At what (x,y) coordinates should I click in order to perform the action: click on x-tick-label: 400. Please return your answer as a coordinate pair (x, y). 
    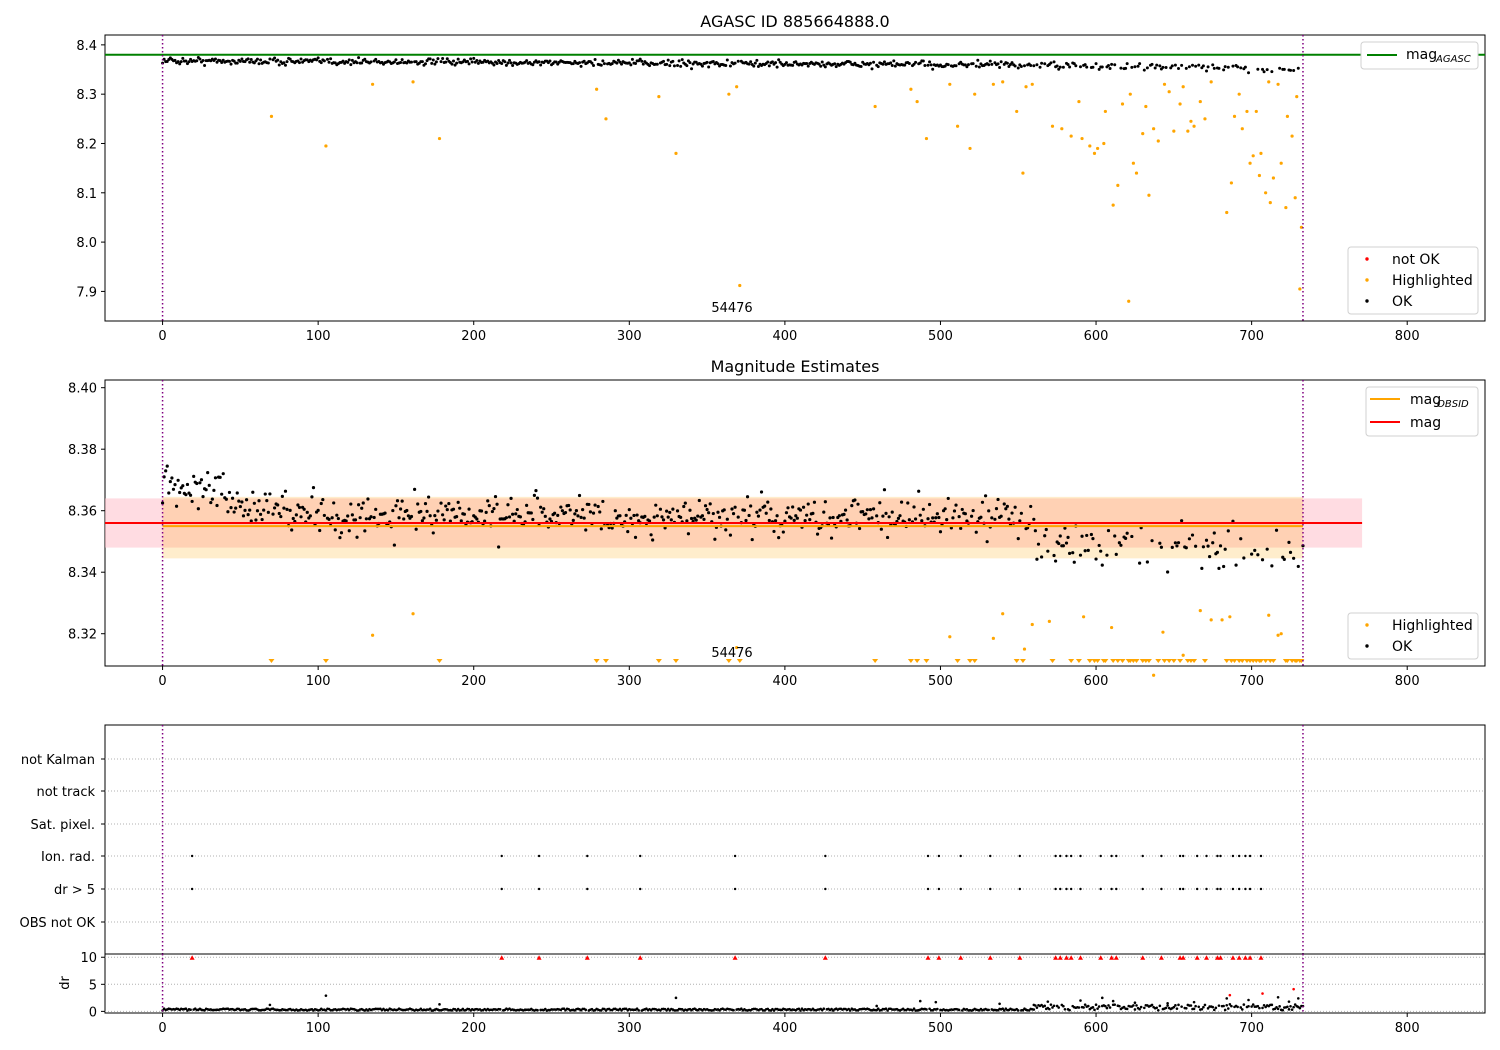
    Looking at the image, I should click on (784, 681).